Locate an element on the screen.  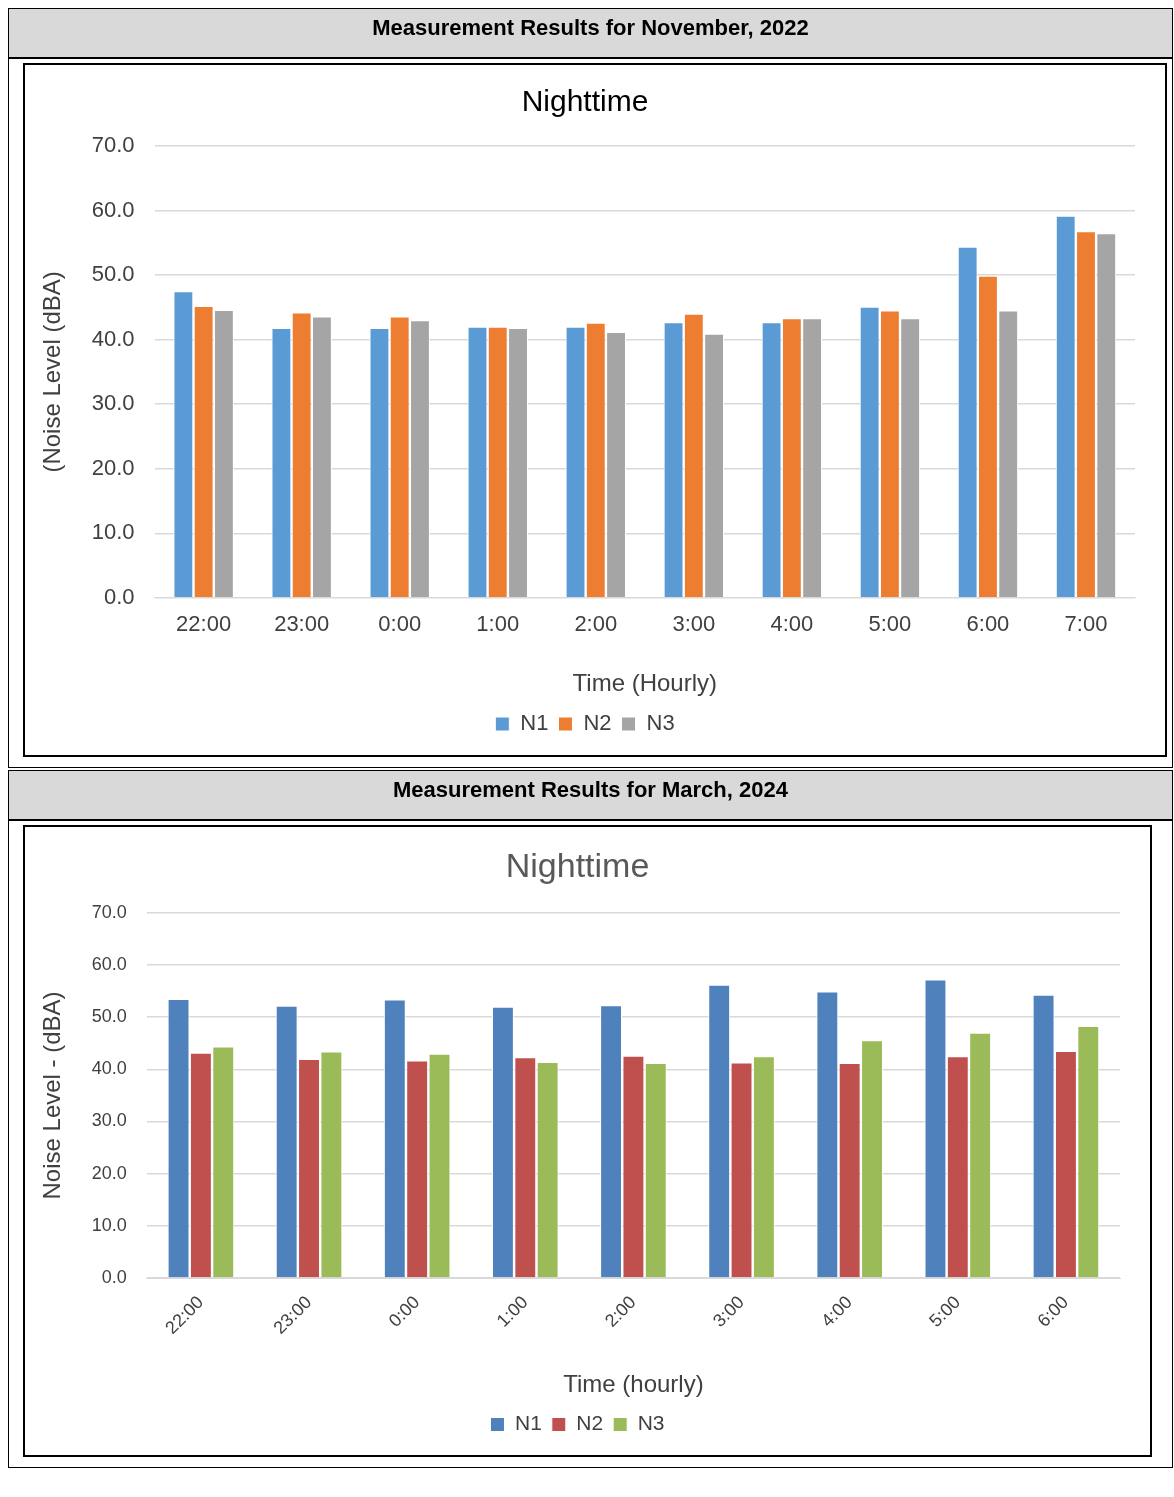
x-tick-label: 7:00 is located at coordinates (1086, 624).